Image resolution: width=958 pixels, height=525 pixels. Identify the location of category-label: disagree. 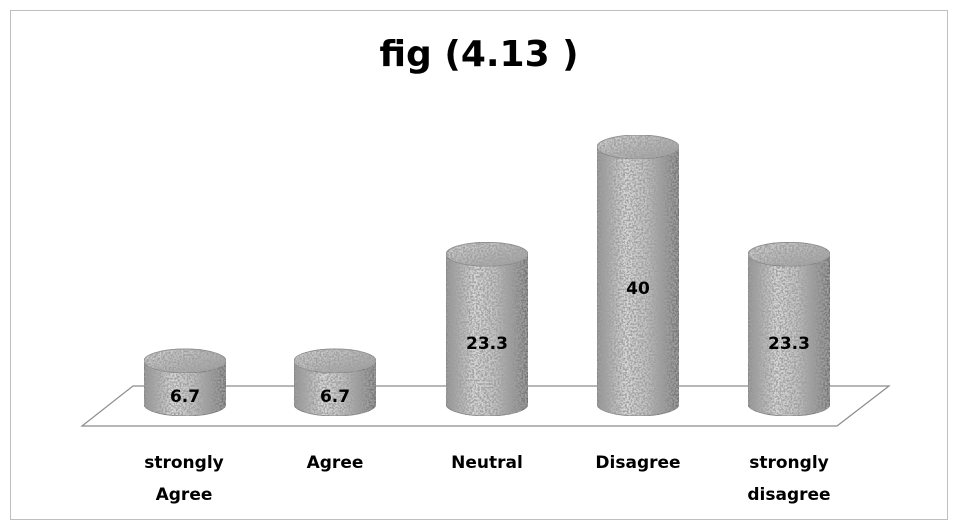
(788, 495).